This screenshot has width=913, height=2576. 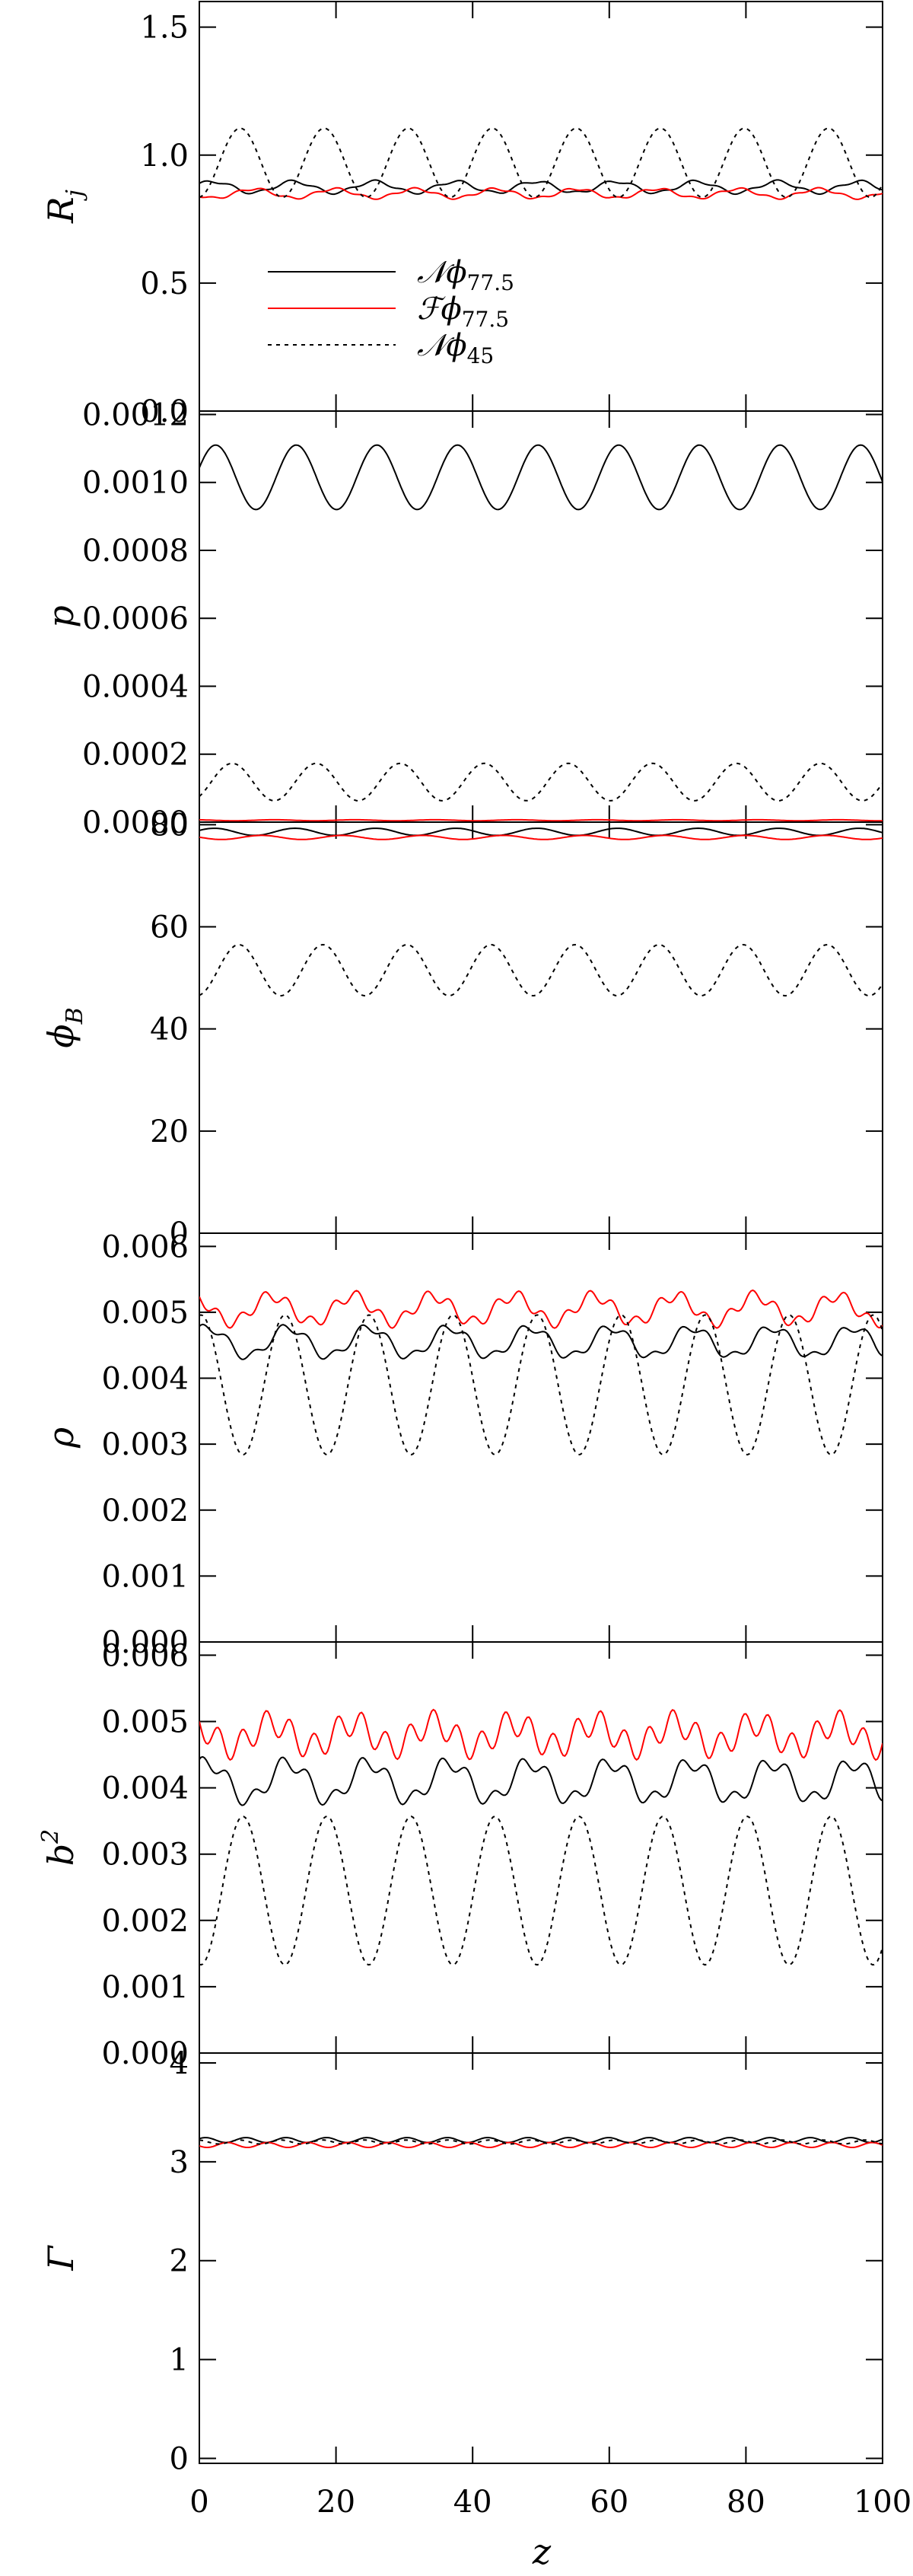 What do you see at coordinates (882, 2503) in the screenshot?
I see `x-tick-label: 100` at bounding box center [882, 2503].